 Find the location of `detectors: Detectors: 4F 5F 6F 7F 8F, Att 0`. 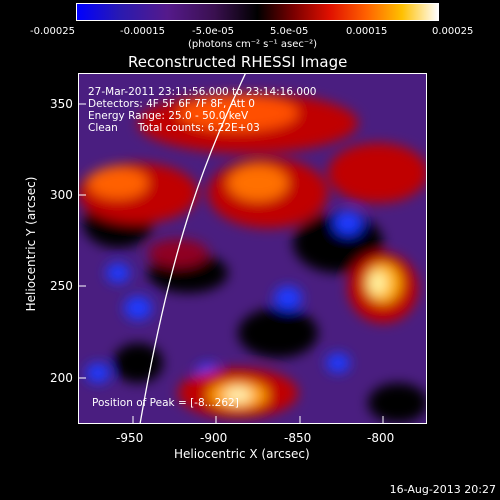

detectors: Detectors: 4F 5F 6F 7F 8F, Att 0 is located at coordinates (171, 104).